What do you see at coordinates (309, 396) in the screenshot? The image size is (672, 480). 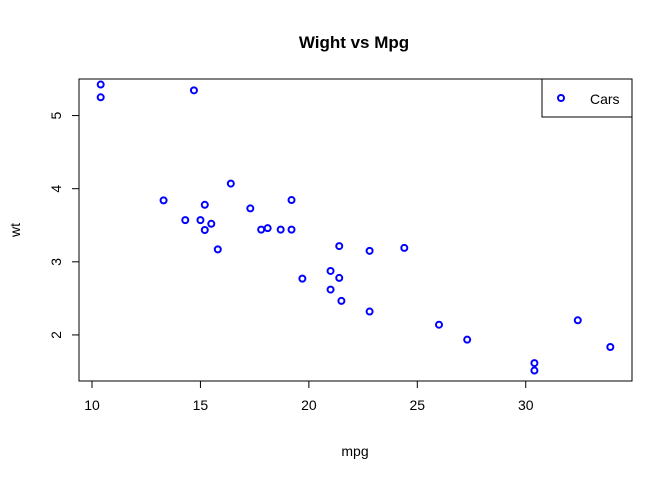 I see `x-axis: 10 15 20 25 30` at bounding box center [309, 396].